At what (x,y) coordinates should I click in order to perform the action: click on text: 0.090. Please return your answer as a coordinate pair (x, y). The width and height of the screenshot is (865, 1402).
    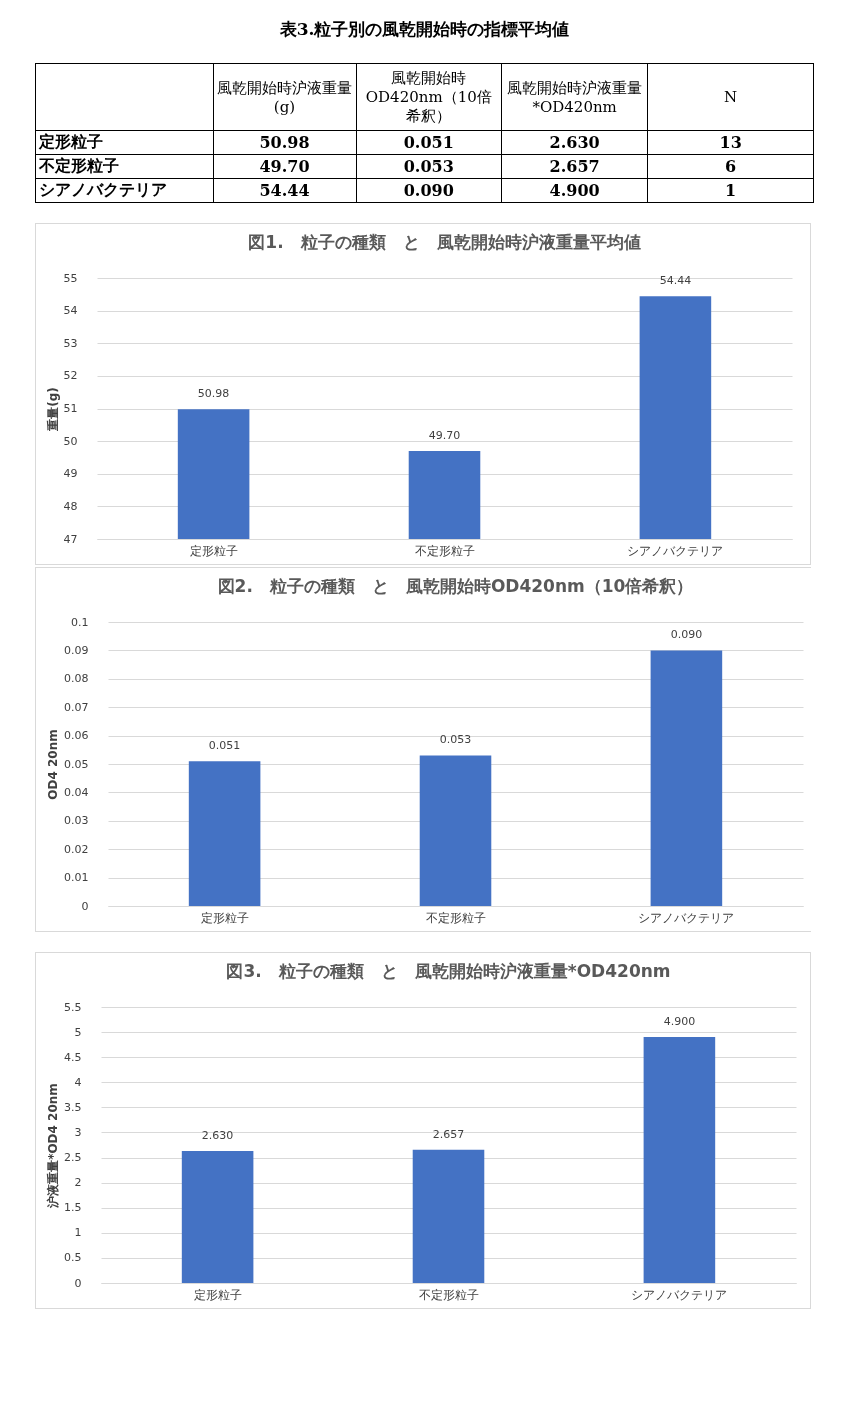
    Looking at the image, I should click on (428, 190).